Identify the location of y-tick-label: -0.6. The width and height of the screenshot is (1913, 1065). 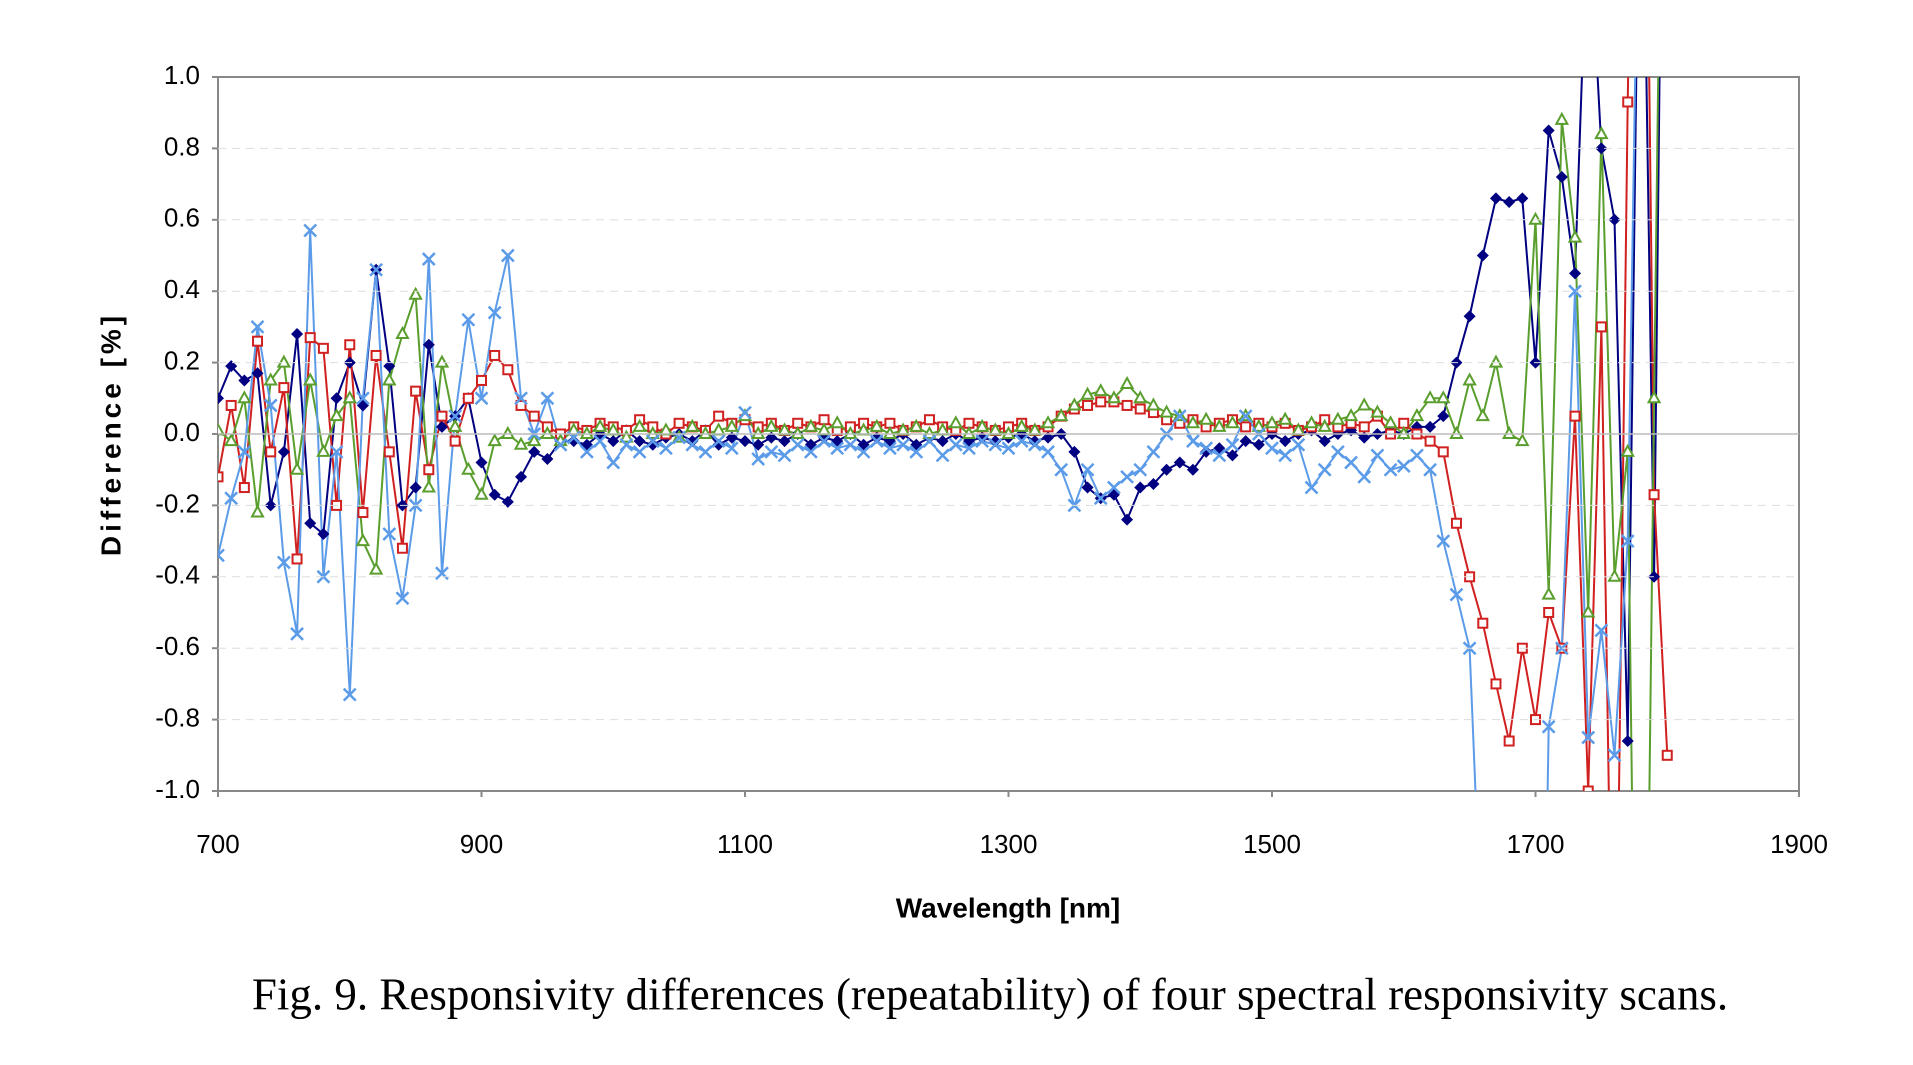
(177, 646).